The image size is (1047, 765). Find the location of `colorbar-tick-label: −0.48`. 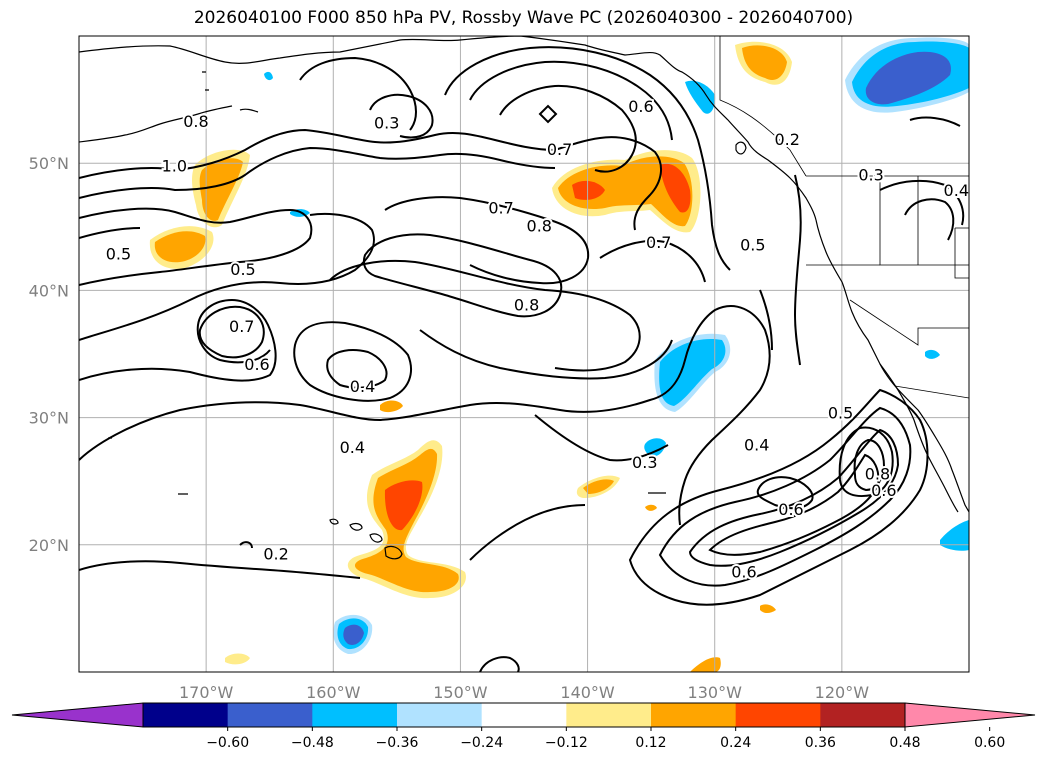

colorbar-tick-label: −0.48 is located at coordinates (312, 743).